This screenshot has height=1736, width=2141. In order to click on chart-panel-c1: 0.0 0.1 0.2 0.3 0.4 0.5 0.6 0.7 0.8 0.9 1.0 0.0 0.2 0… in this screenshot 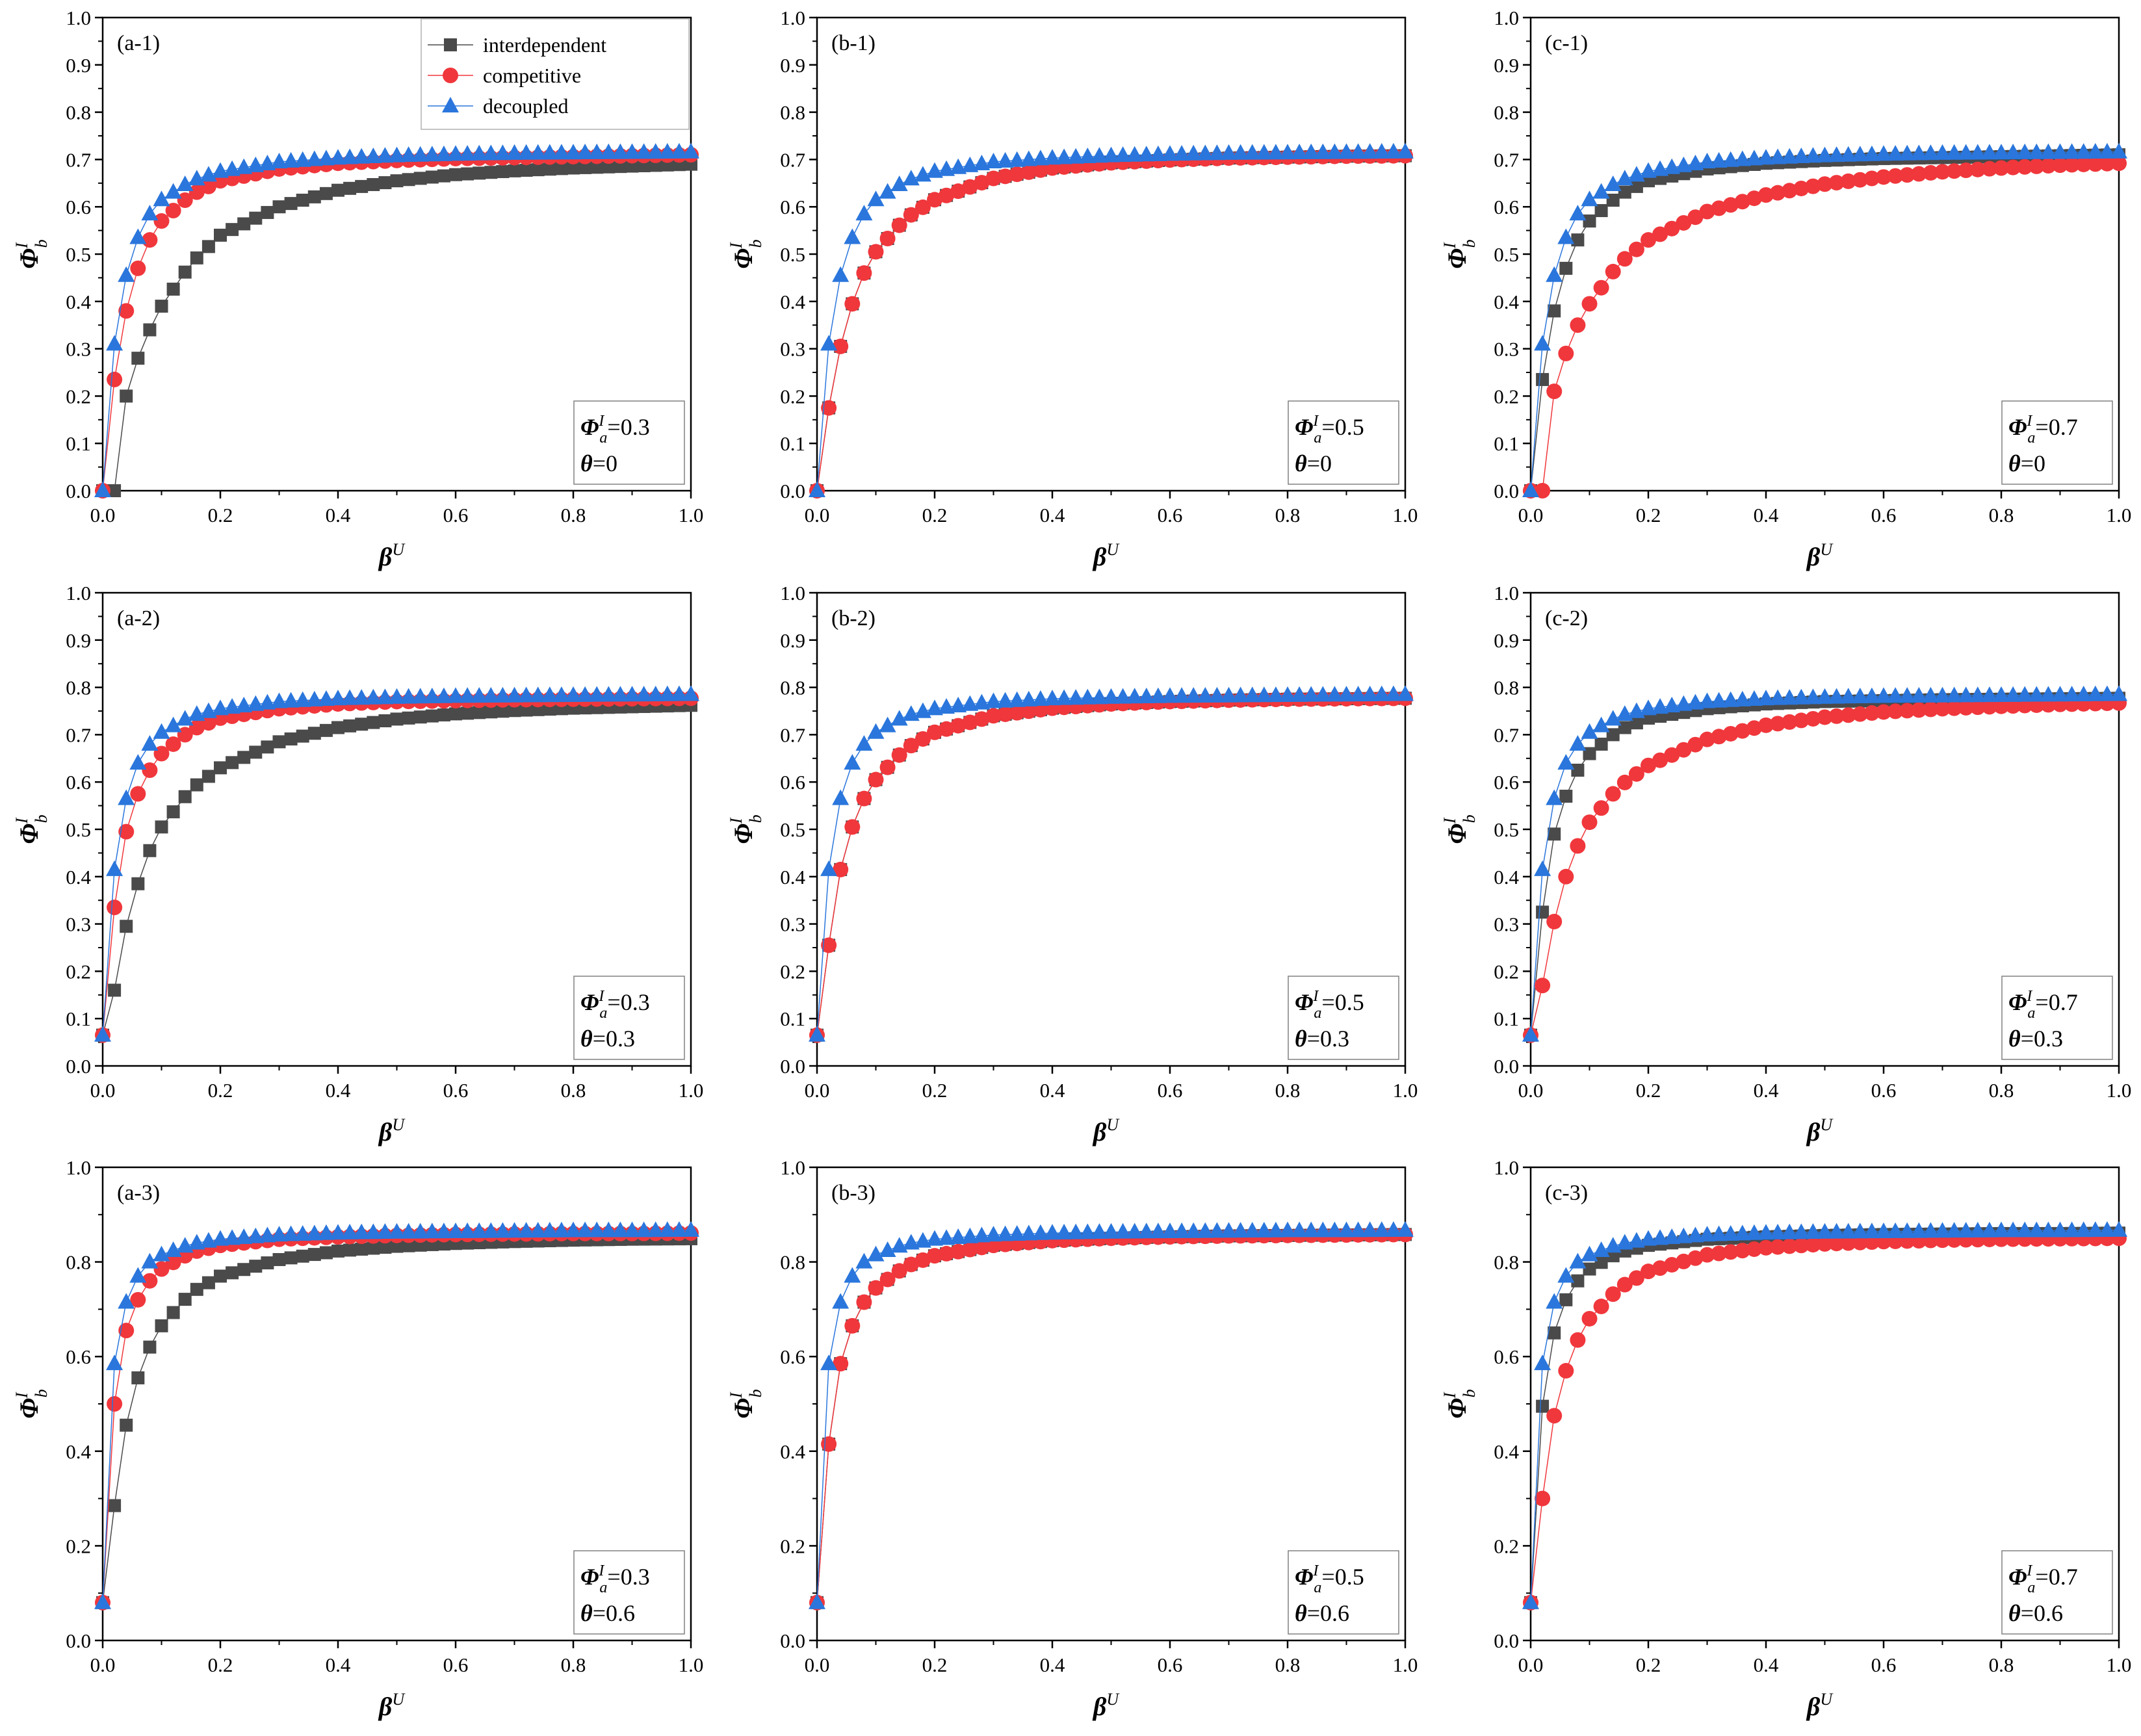, I will do `click(1785, 288)`.